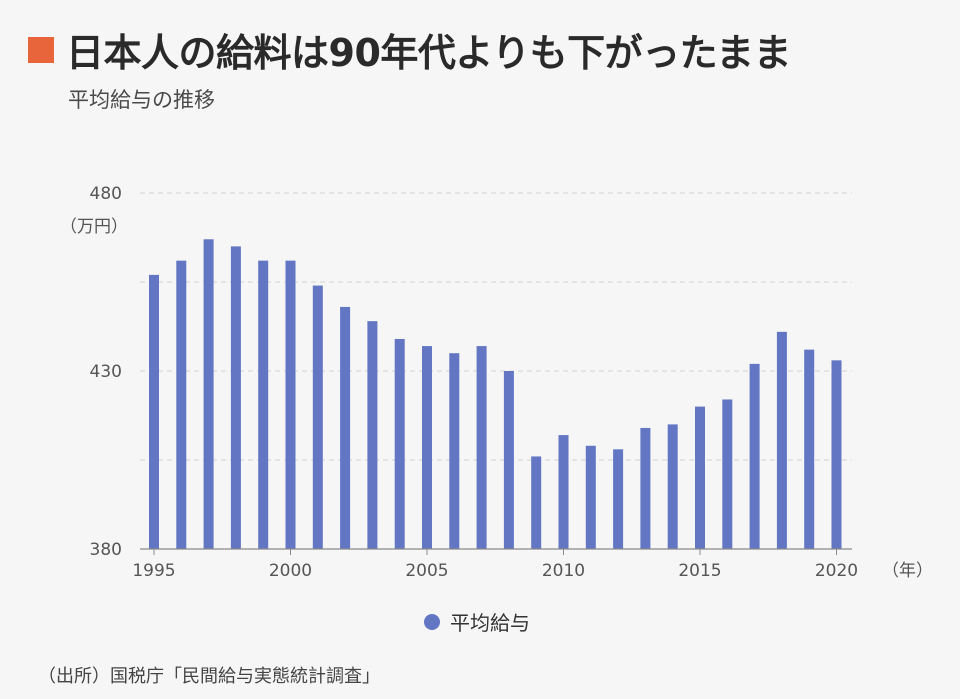  Describe the element at coordinates (699, 571) in the screenshot. I see `x-tick-label: 2015` at that location.